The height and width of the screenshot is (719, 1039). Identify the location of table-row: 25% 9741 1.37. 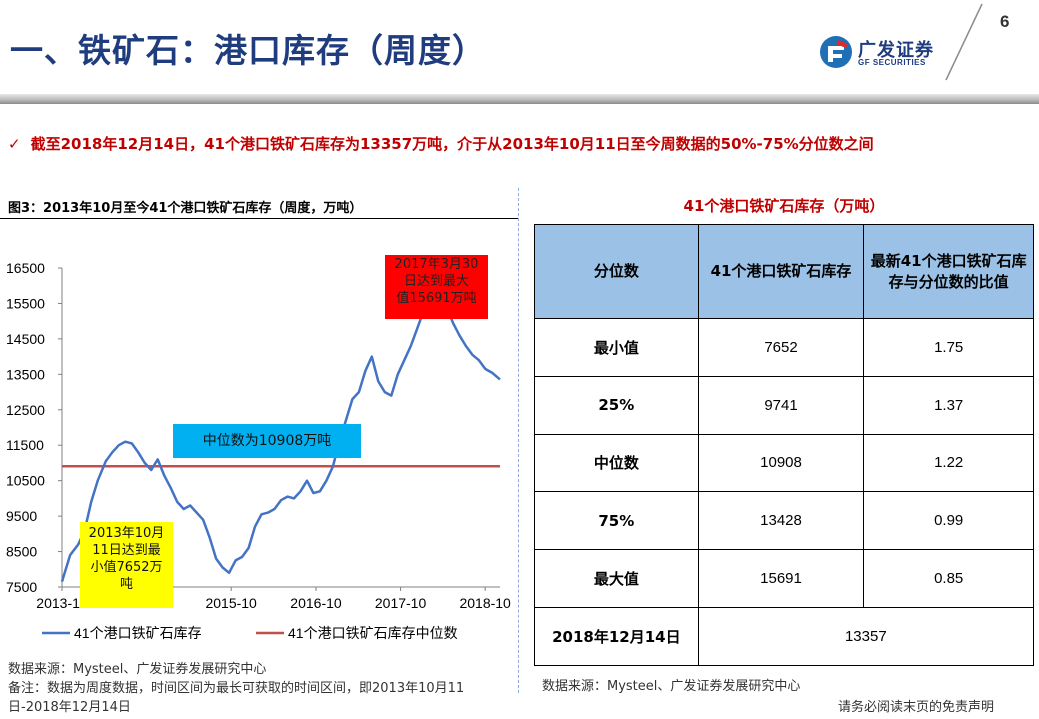
(784, 405).